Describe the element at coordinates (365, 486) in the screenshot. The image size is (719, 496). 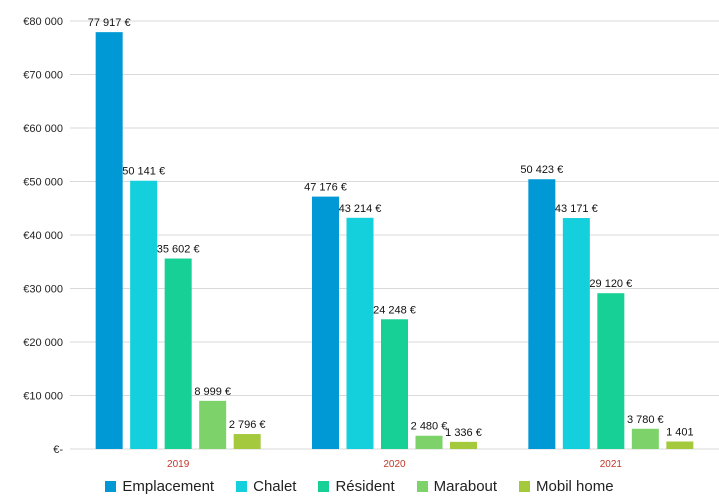
I see `legend-label: Résident` at that location.